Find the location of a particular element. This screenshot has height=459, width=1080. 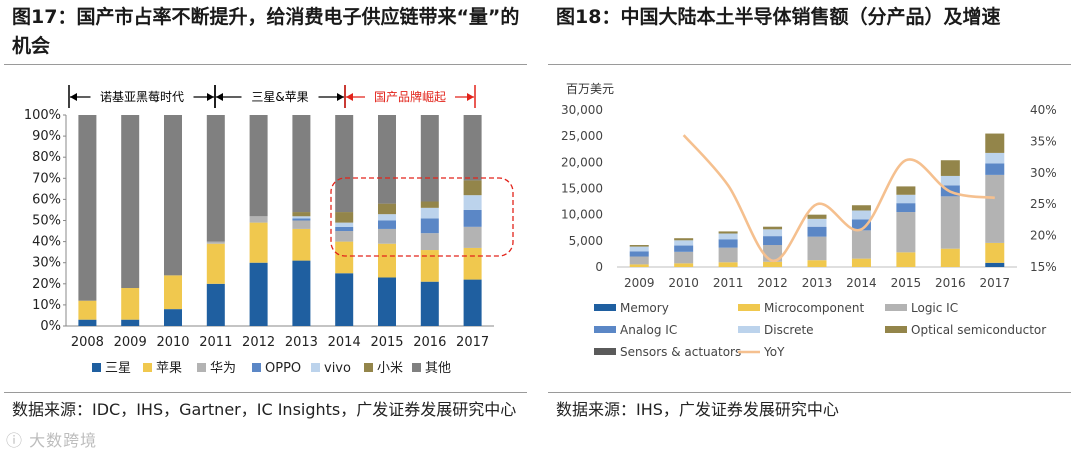

right-y2-tick-label: 30% is located at coordinates (1043, 173).